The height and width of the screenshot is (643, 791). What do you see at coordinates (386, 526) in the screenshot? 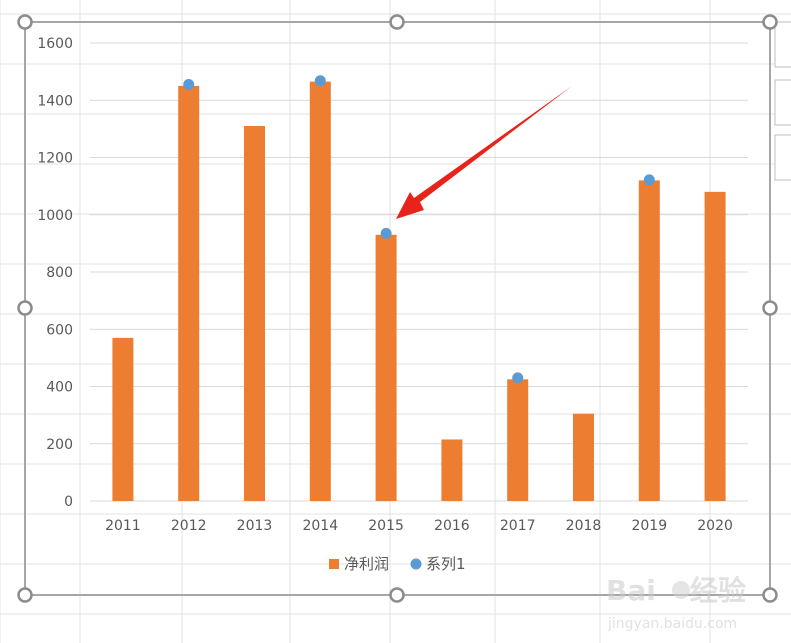
I see `x-tick-label: 2015` at bounding box center [386, 526].